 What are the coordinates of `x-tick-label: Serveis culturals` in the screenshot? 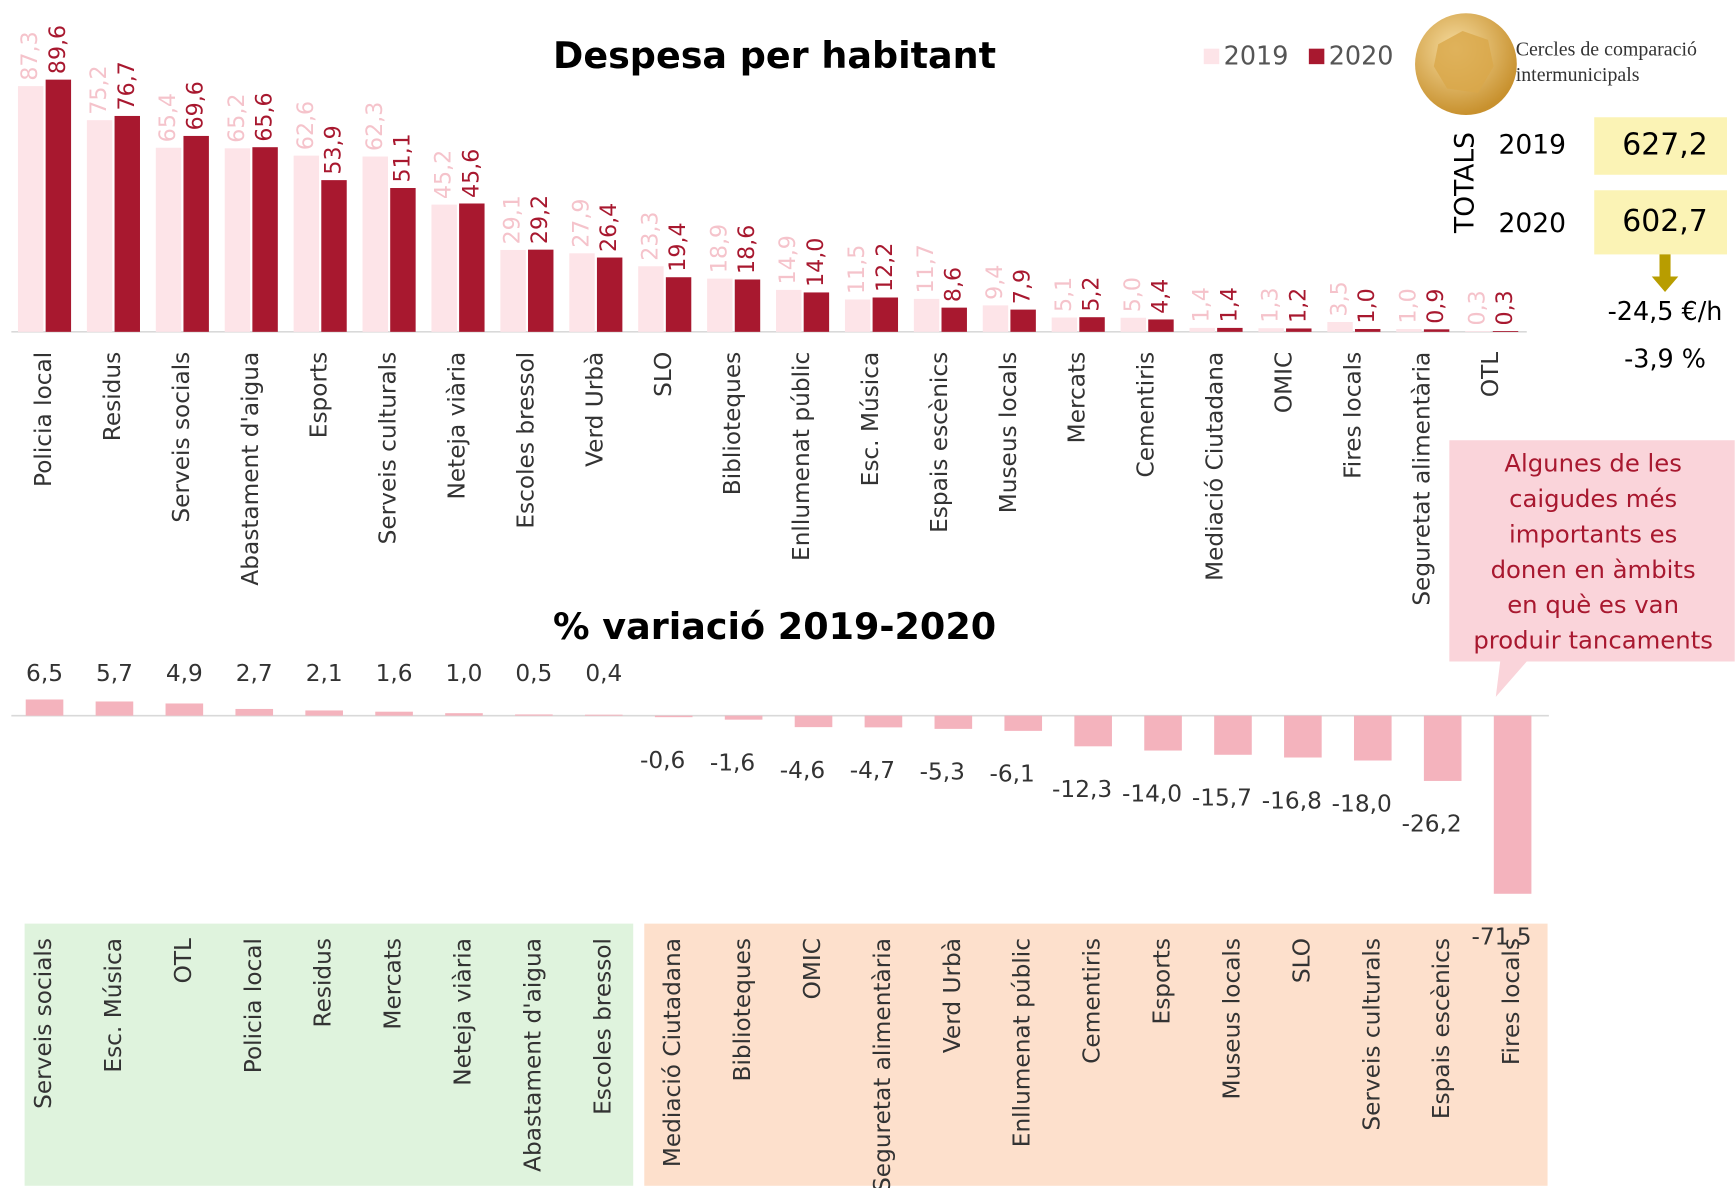 It's located at (1371, 1034).